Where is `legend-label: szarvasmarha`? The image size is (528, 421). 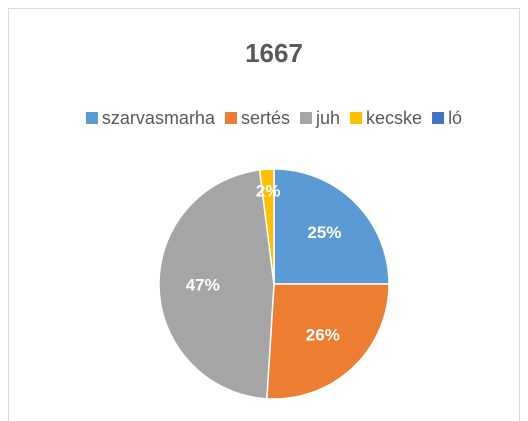
legend-label: szarvasmarha is located at coordinates (159, 118).